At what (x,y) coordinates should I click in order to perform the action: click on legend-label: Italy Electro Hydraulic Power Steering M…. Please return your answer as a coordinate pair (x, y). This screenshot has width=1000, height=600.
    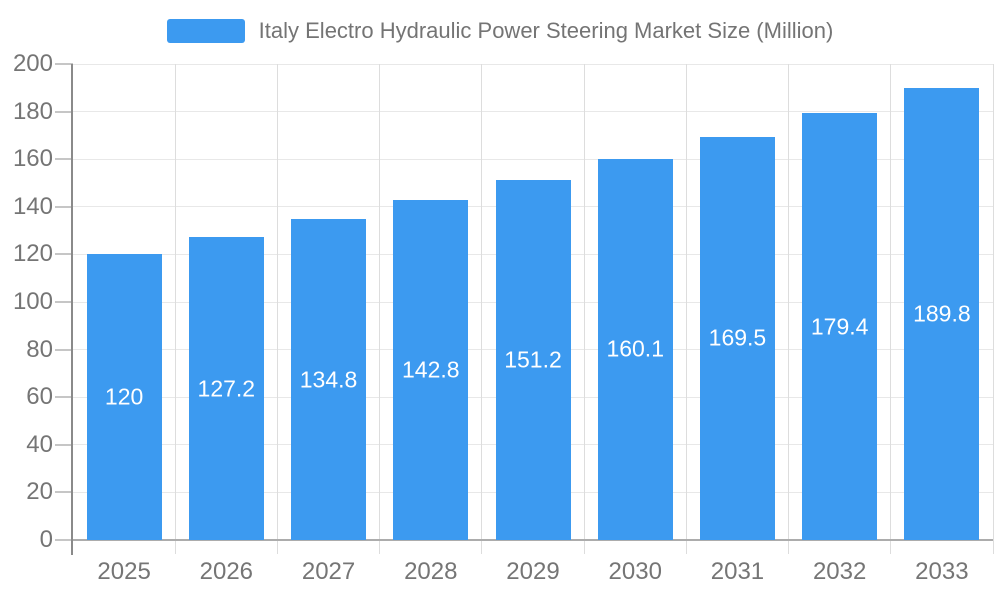
    Looking at the image, I should click on (546, 30).